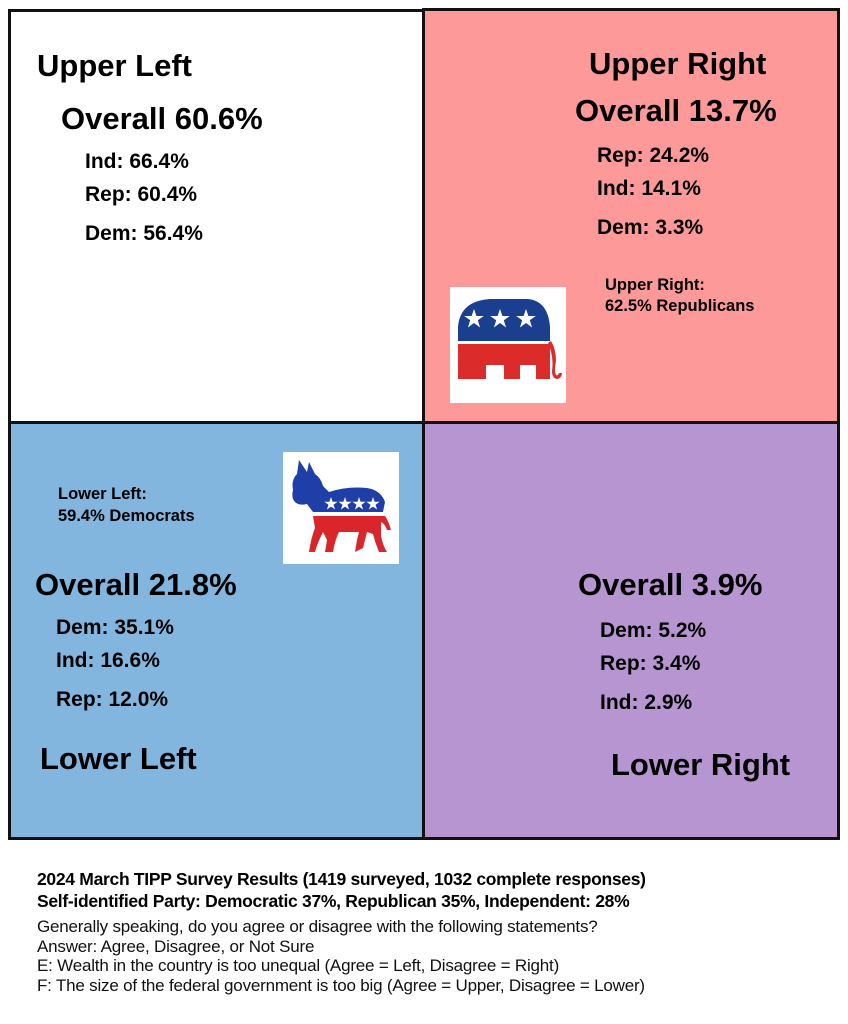 Image resolution: width=848 pixels, height=1024 pixels. I want to click on rep-percent: Rep: 60.4%, so click(141, 194).